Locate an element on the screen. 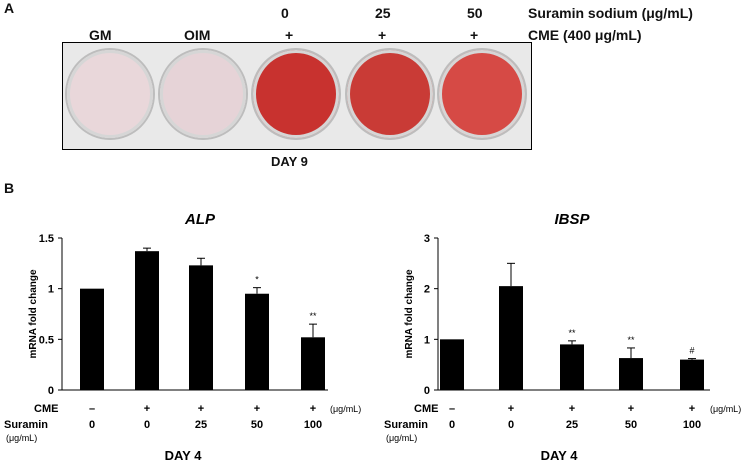 This screenshot has height=463, width=744. well-oim is located at coordinates (203, 94).